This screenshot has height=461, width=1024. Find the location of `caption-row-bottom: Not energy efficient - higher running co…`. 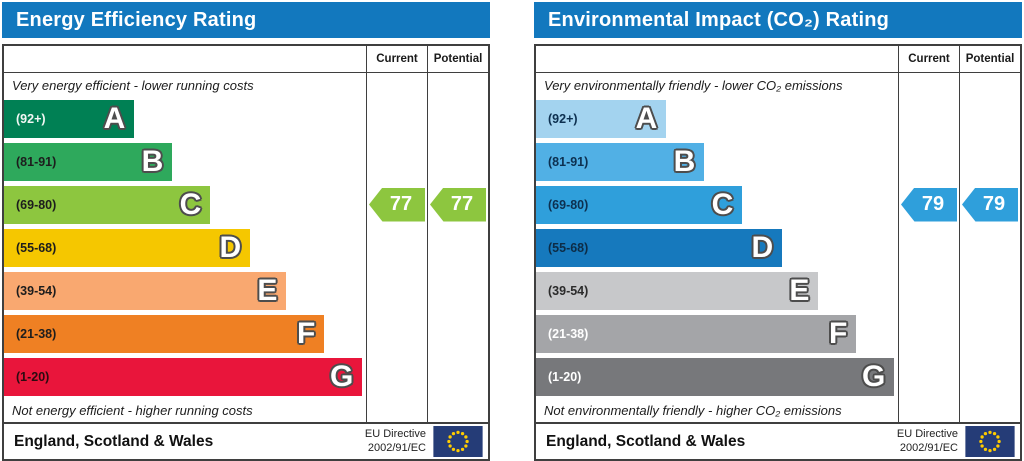

caption-row-bottom: Not energy efficient - higher running co… is located at coordinates (246, 410).